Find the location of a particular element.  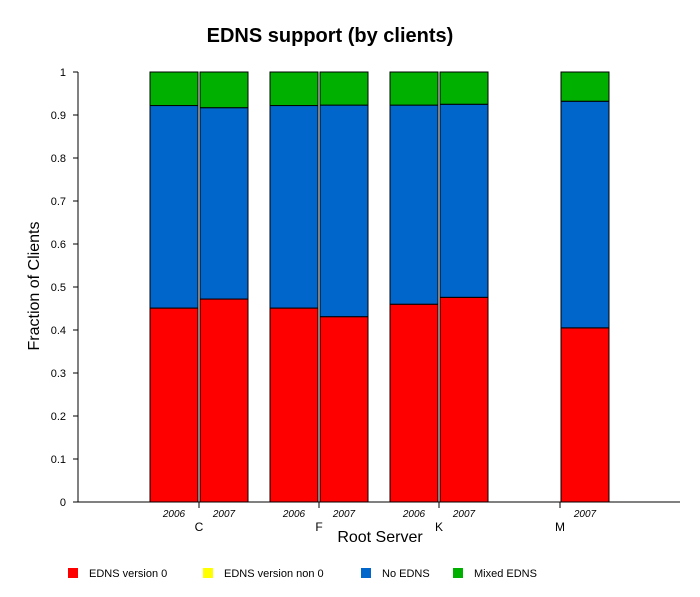

bar-segment-K-2007-s0 is located at coordinates (464, 399).